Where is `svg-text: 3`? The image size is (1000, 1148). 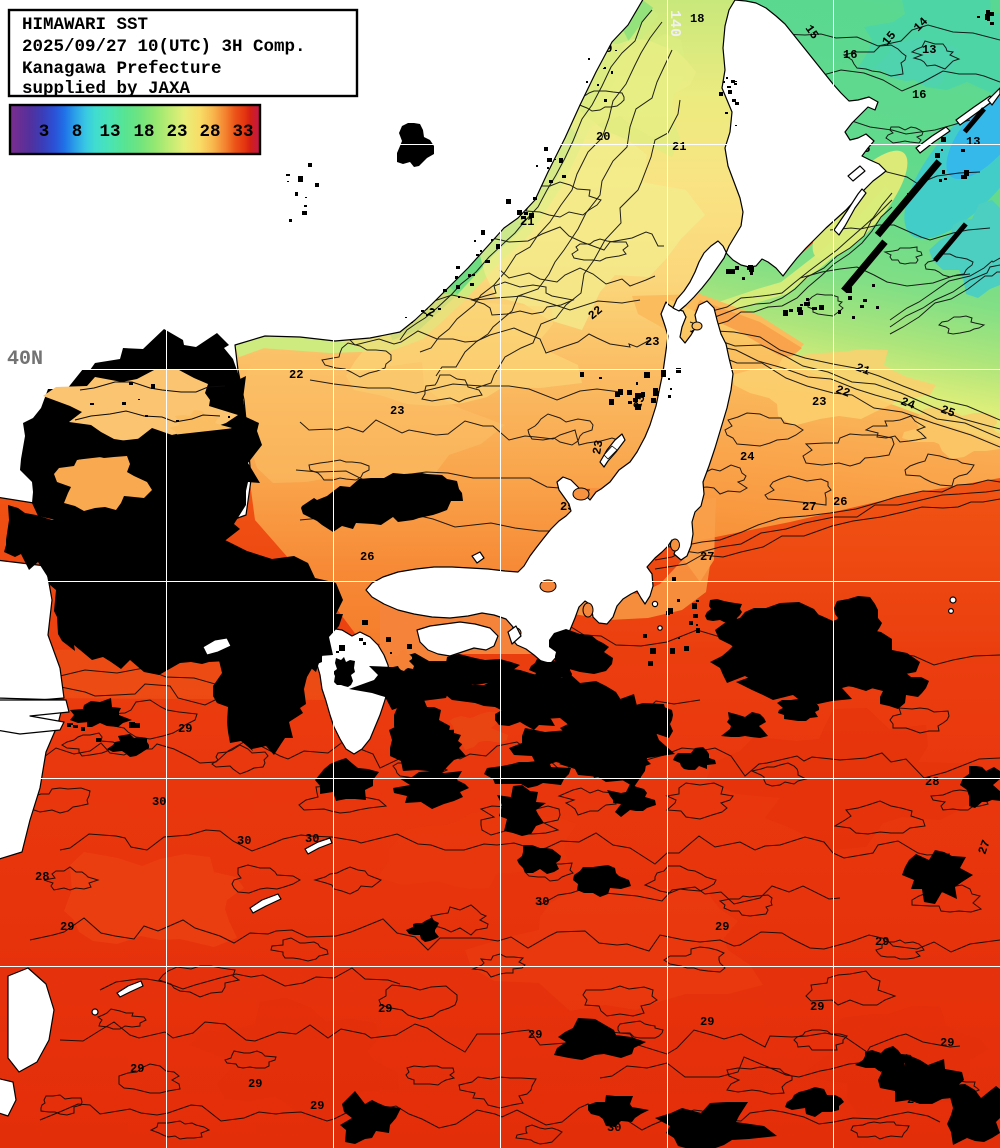
svg-text: 3 is located at coordinates (44, 132).